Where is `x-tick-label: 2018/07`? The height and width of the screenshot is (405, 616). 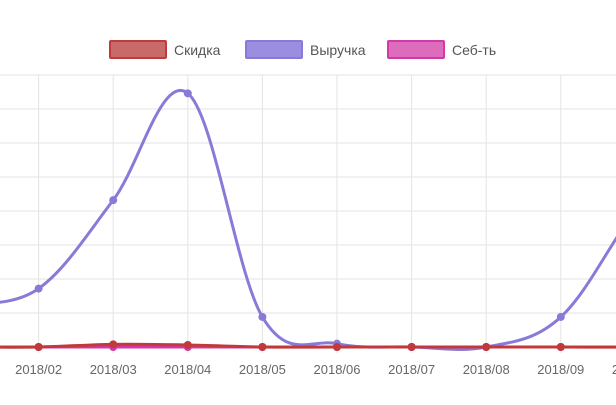 x-tick-label: 2018/07 is located at coordinates (411, 369).